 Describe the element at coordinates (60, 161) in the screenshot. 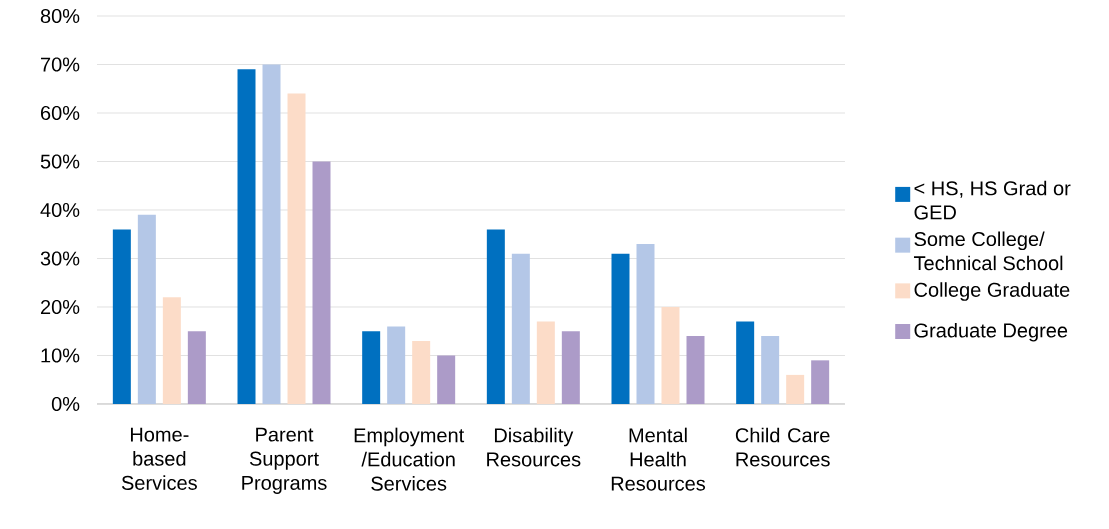

I see `y-tick-label: 50%` at that location.